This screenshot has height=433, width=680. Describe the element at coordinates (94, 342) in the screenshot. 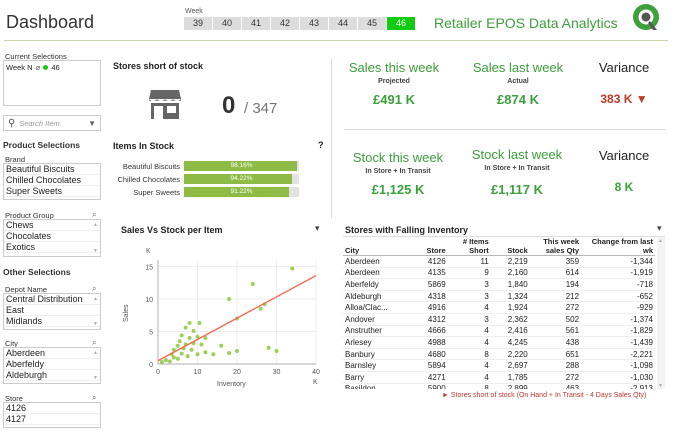

I see `city-search-icon: ⌕` at that location.